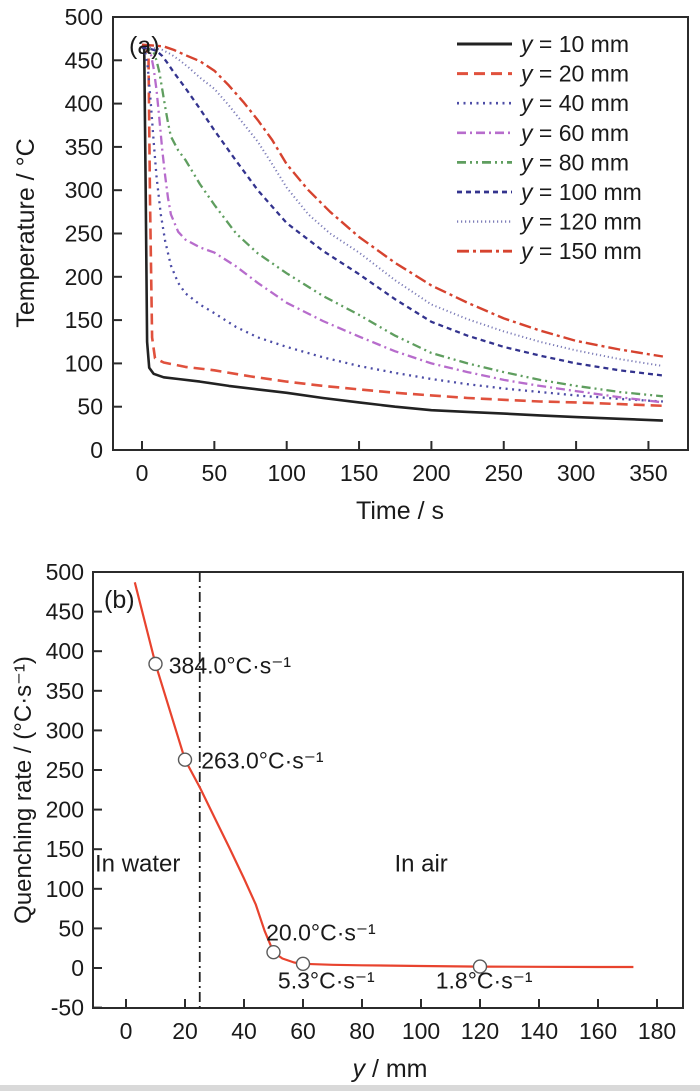  I want to click on legend-label: y = 120 mm, so click(580, 222).